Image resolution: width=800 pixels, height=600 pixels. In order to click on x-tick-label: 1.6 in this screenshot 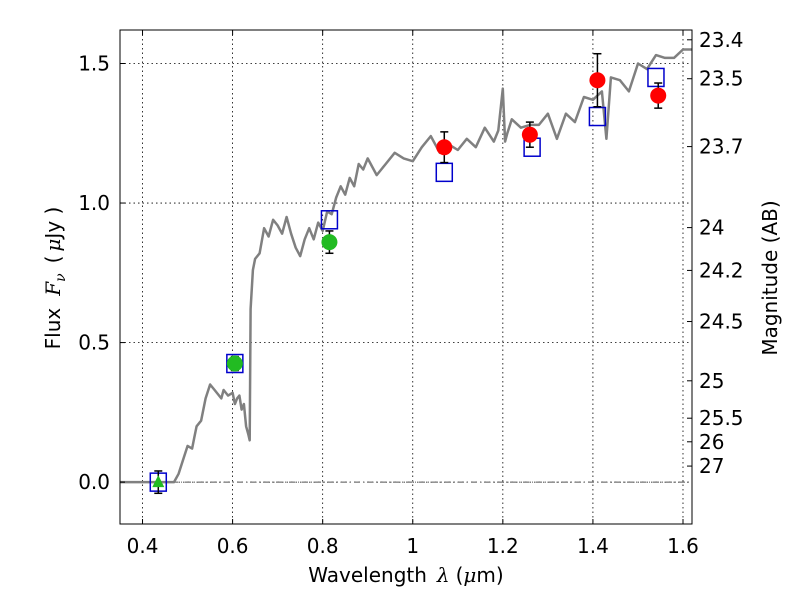, I will do `click(683, 546)`.